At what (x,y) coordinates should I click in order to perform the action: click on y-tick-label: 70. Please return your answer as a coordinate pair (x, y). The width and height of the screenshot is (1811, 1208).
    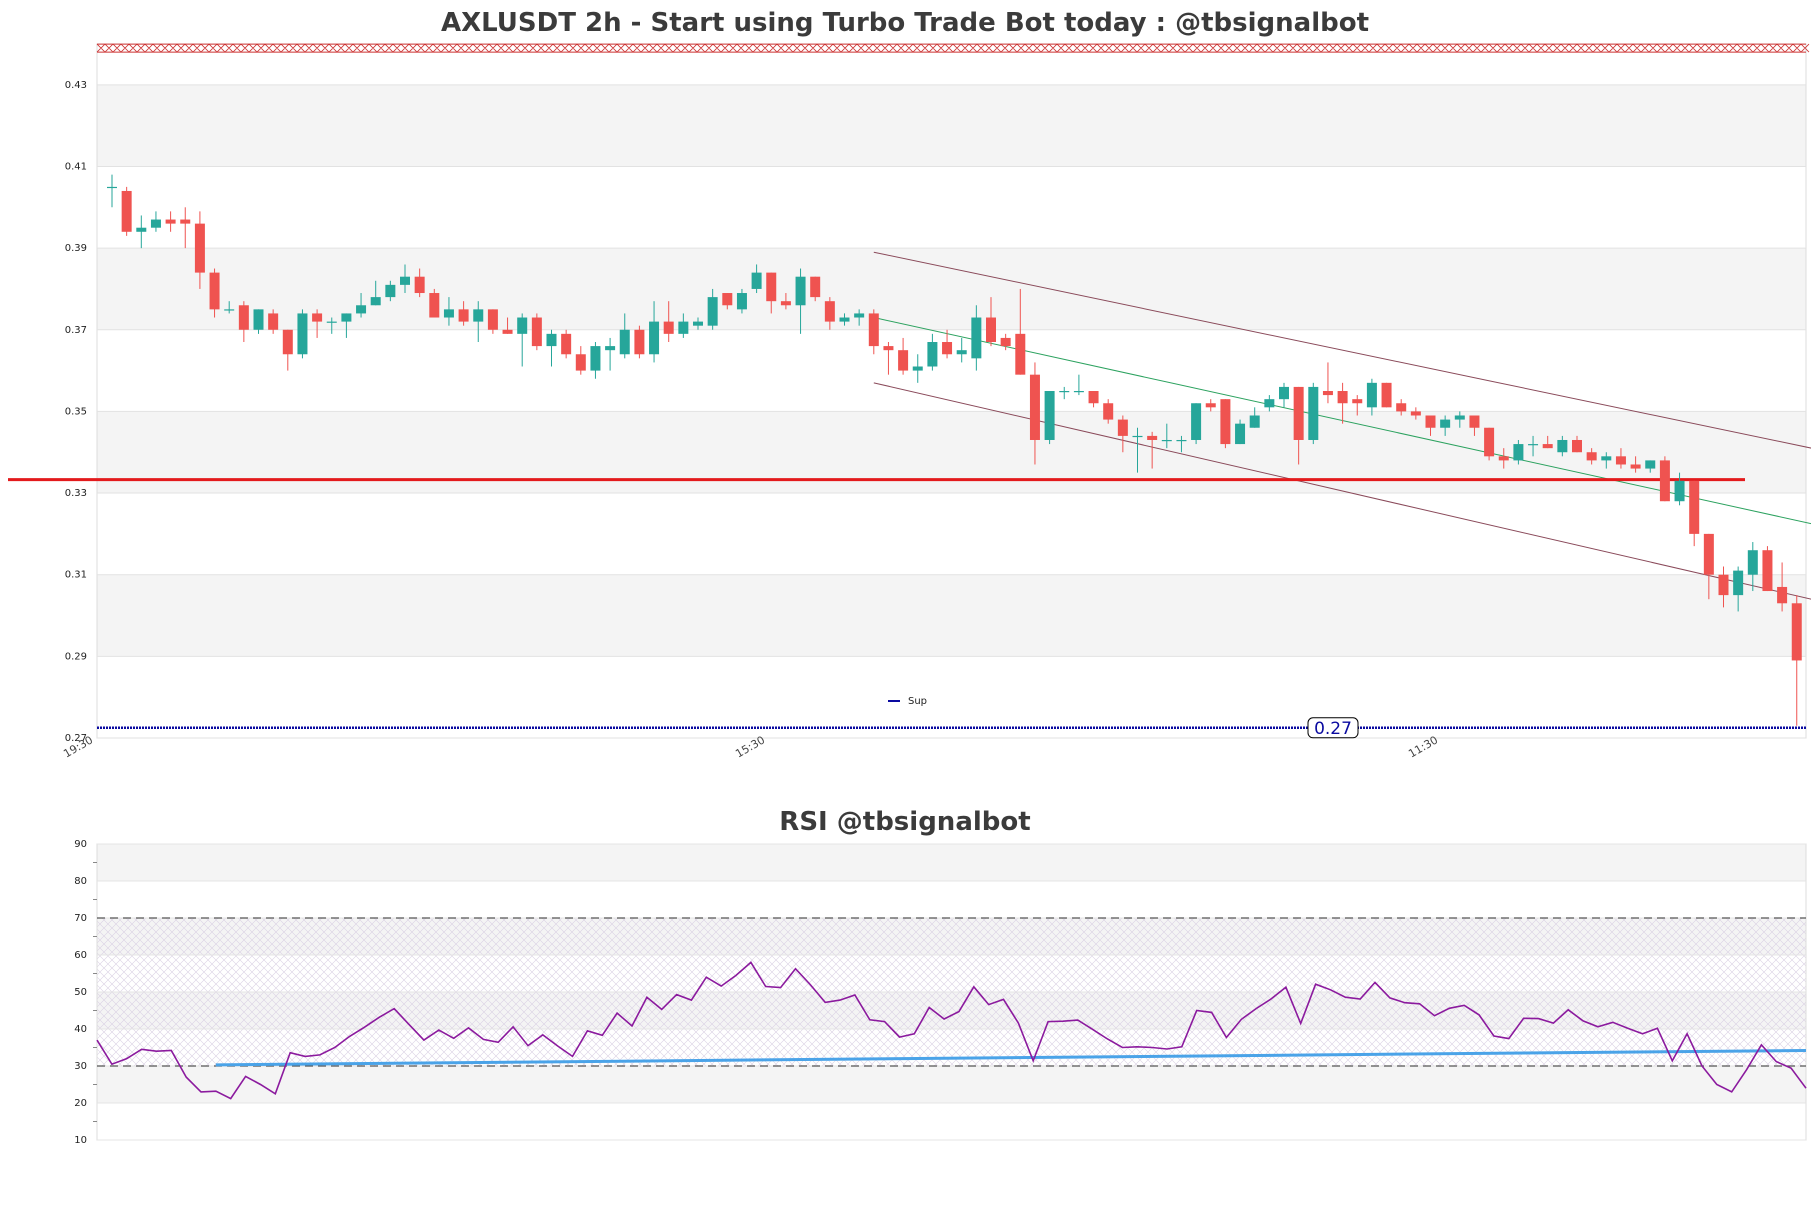
    Looking at the image, I should click on (80, 918).